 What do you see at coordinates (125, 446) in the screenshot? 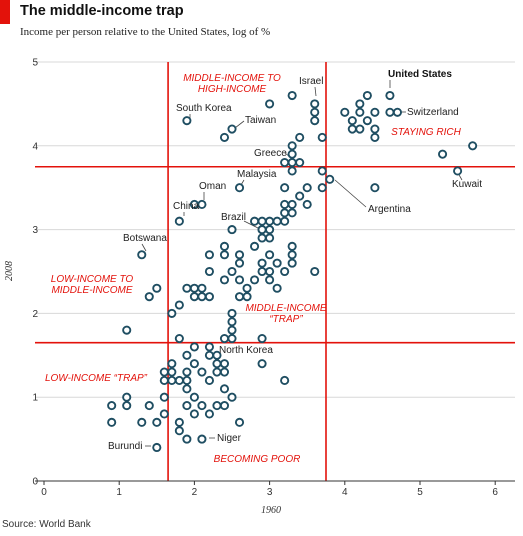
I see `country-label: Burundi` at bounding box center [125, 446].